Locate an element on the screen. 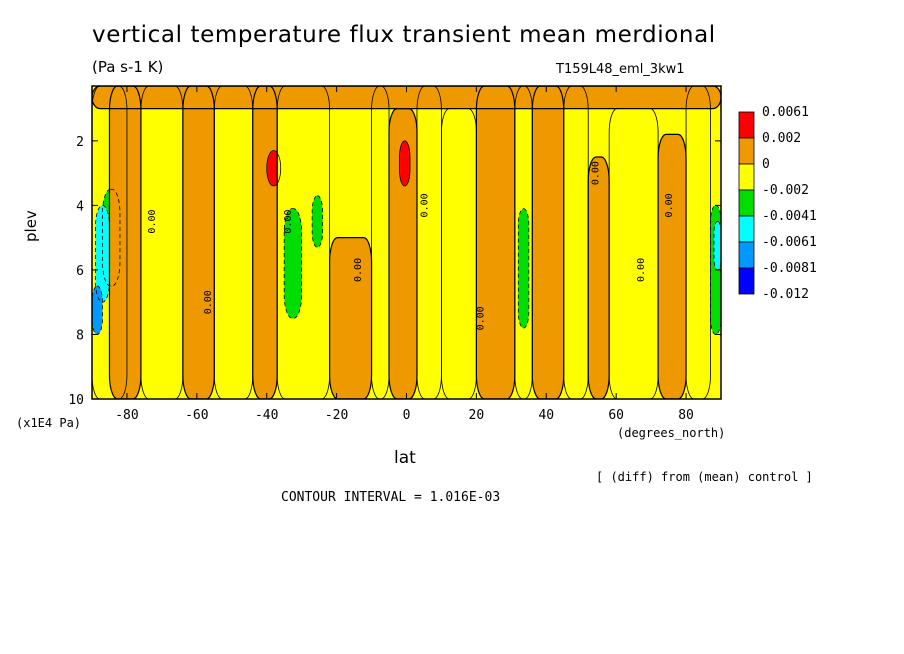 The height and width of the screenshot is (654, 904). x-tick-label: -80 is located at coordinates (126, 415).